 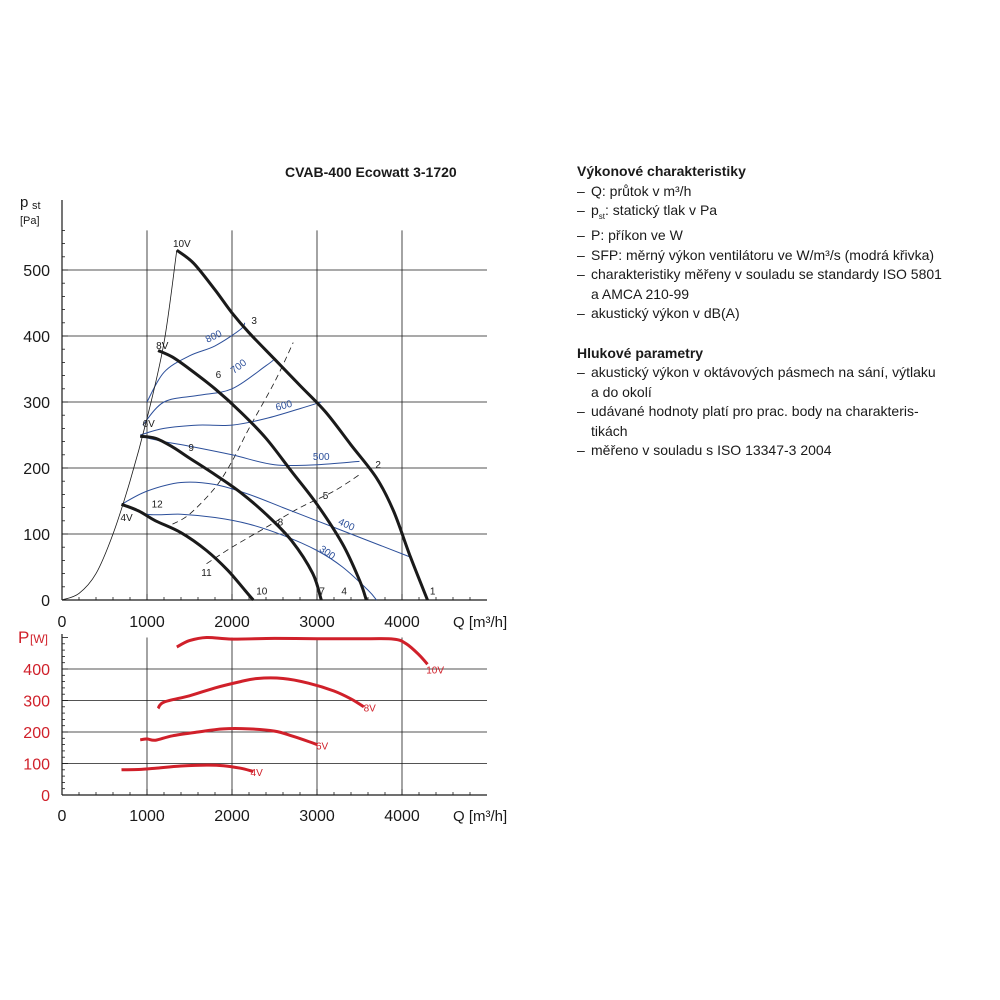 What do you see at coordinates (321, 457) in the screenshot?
I see `sfp-label: 500` at bounding box center [321, 457].